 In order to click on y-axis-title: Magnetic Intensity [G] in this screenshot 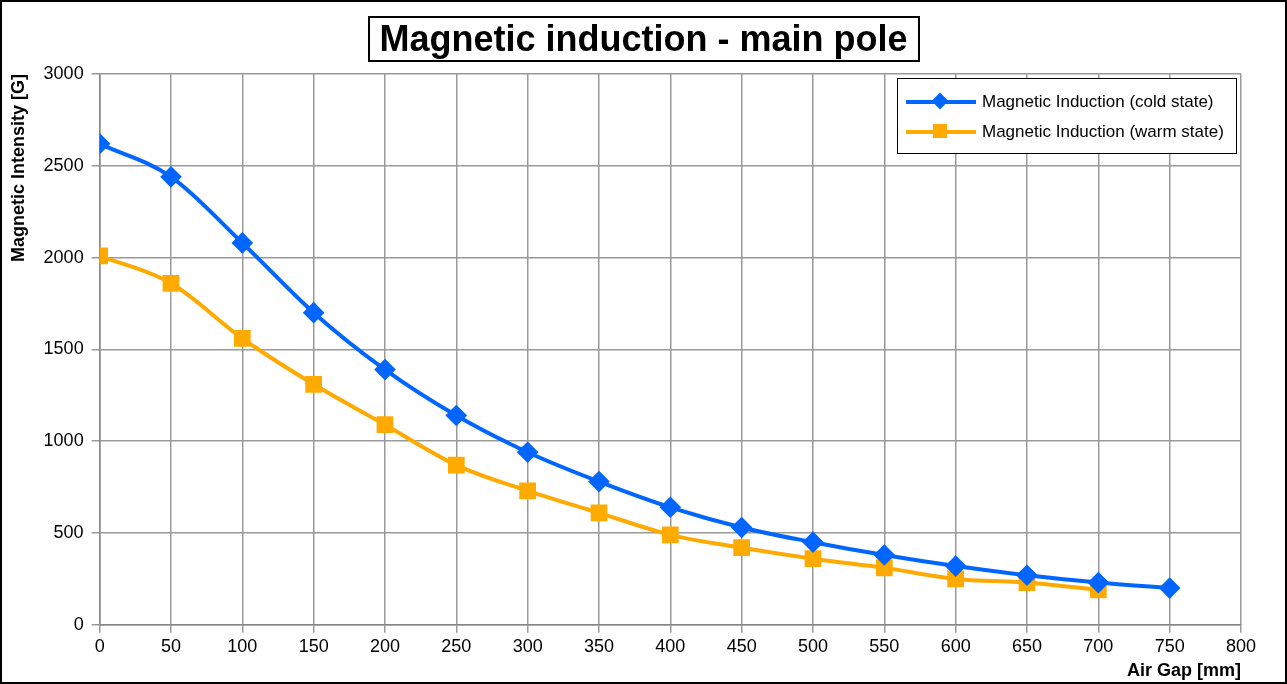, I will do `click(17, 168)`.